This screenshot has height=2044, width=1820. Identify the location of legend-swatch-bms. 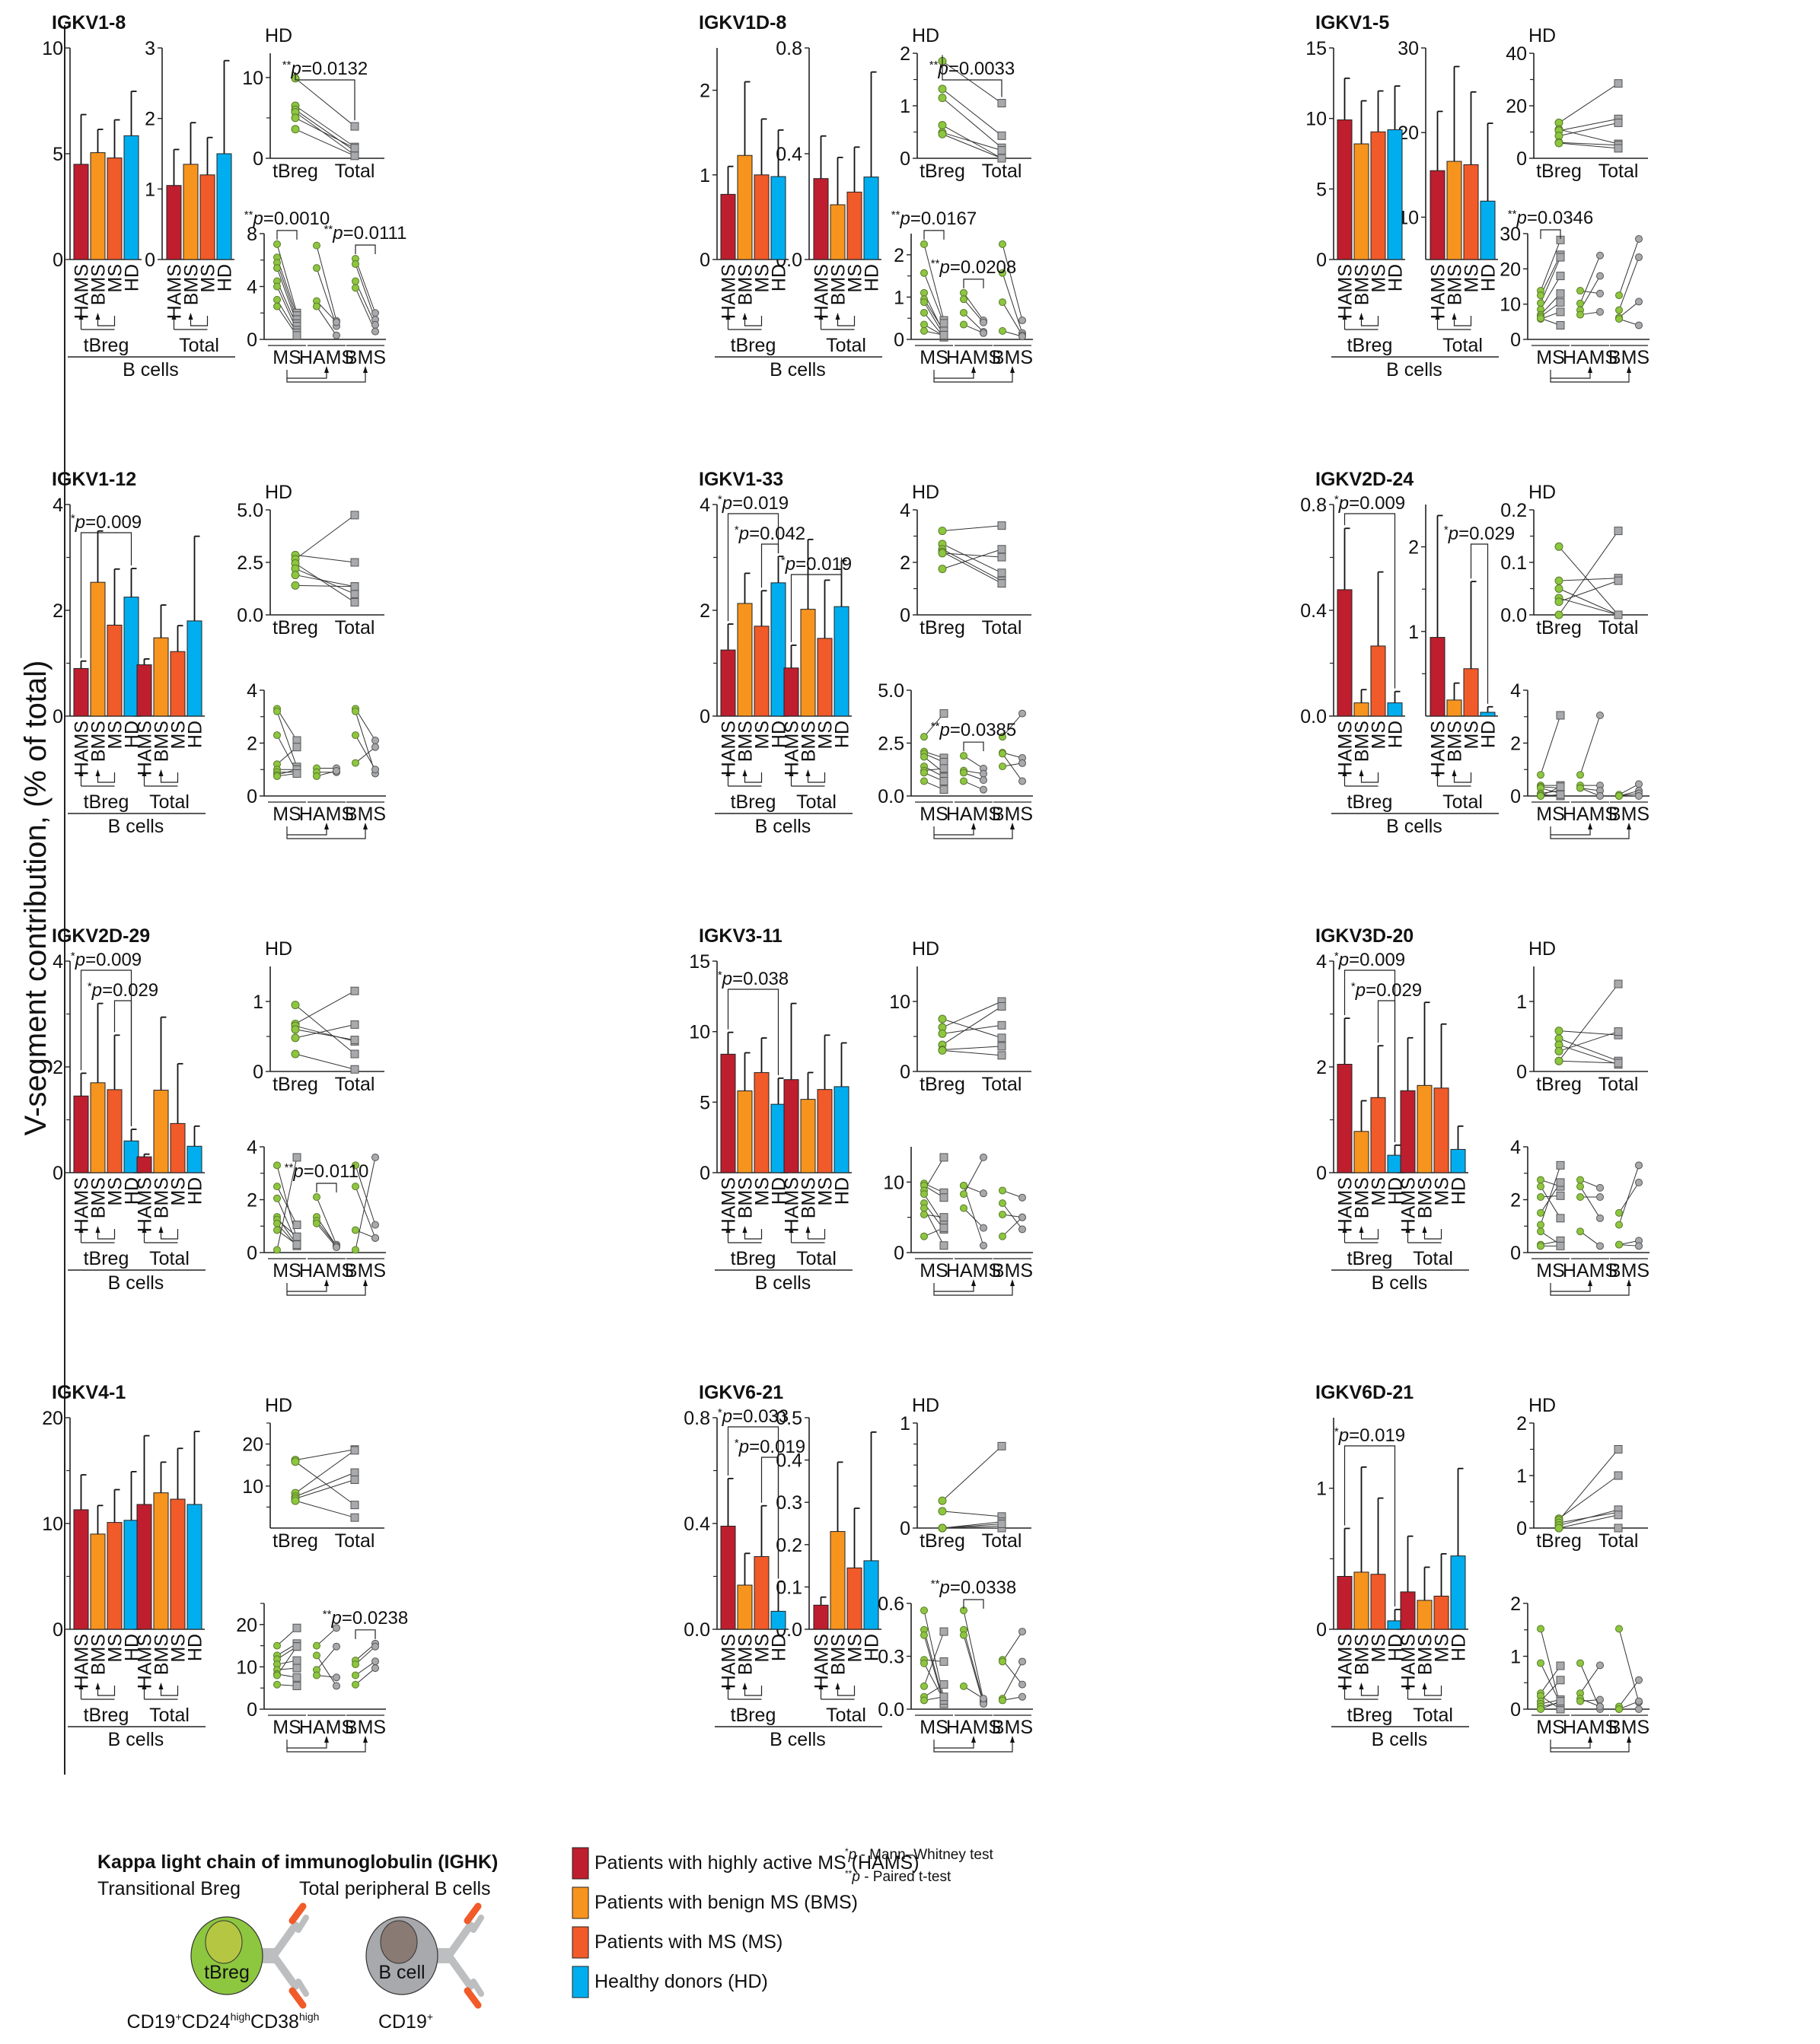
(580, 1902).